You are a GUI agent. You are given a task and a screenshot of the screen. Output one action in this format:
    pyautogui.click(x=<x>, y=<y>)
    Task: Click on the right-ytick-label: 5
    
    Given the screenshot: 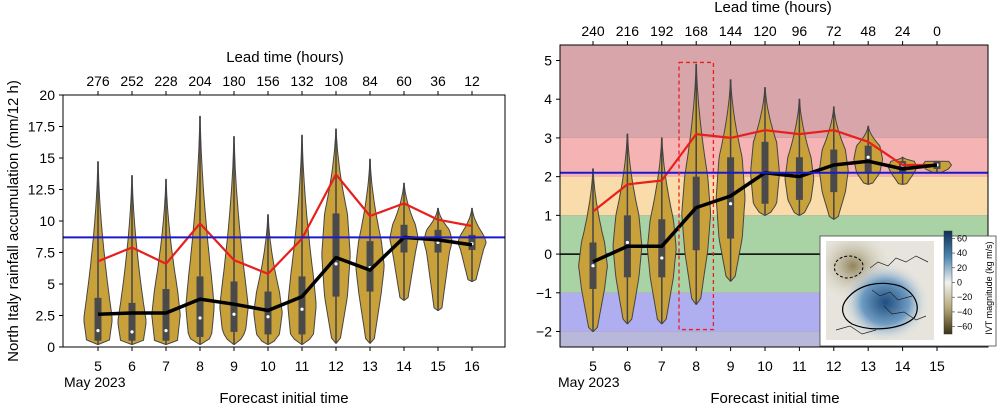 What is the action you would take?
    pyautogui.click(x=548, y=60)
    